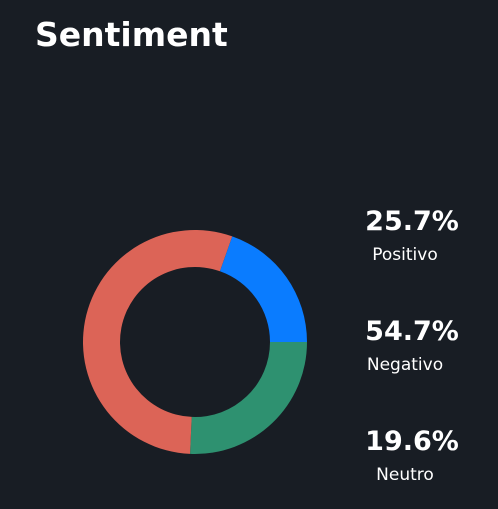 Image resolution: width=498 pixels, height=509 pixels. What do you see at coordinates (412, 441) in the screenshot?
I see `value-label: 19.6%` at bounding box center [412, 441].